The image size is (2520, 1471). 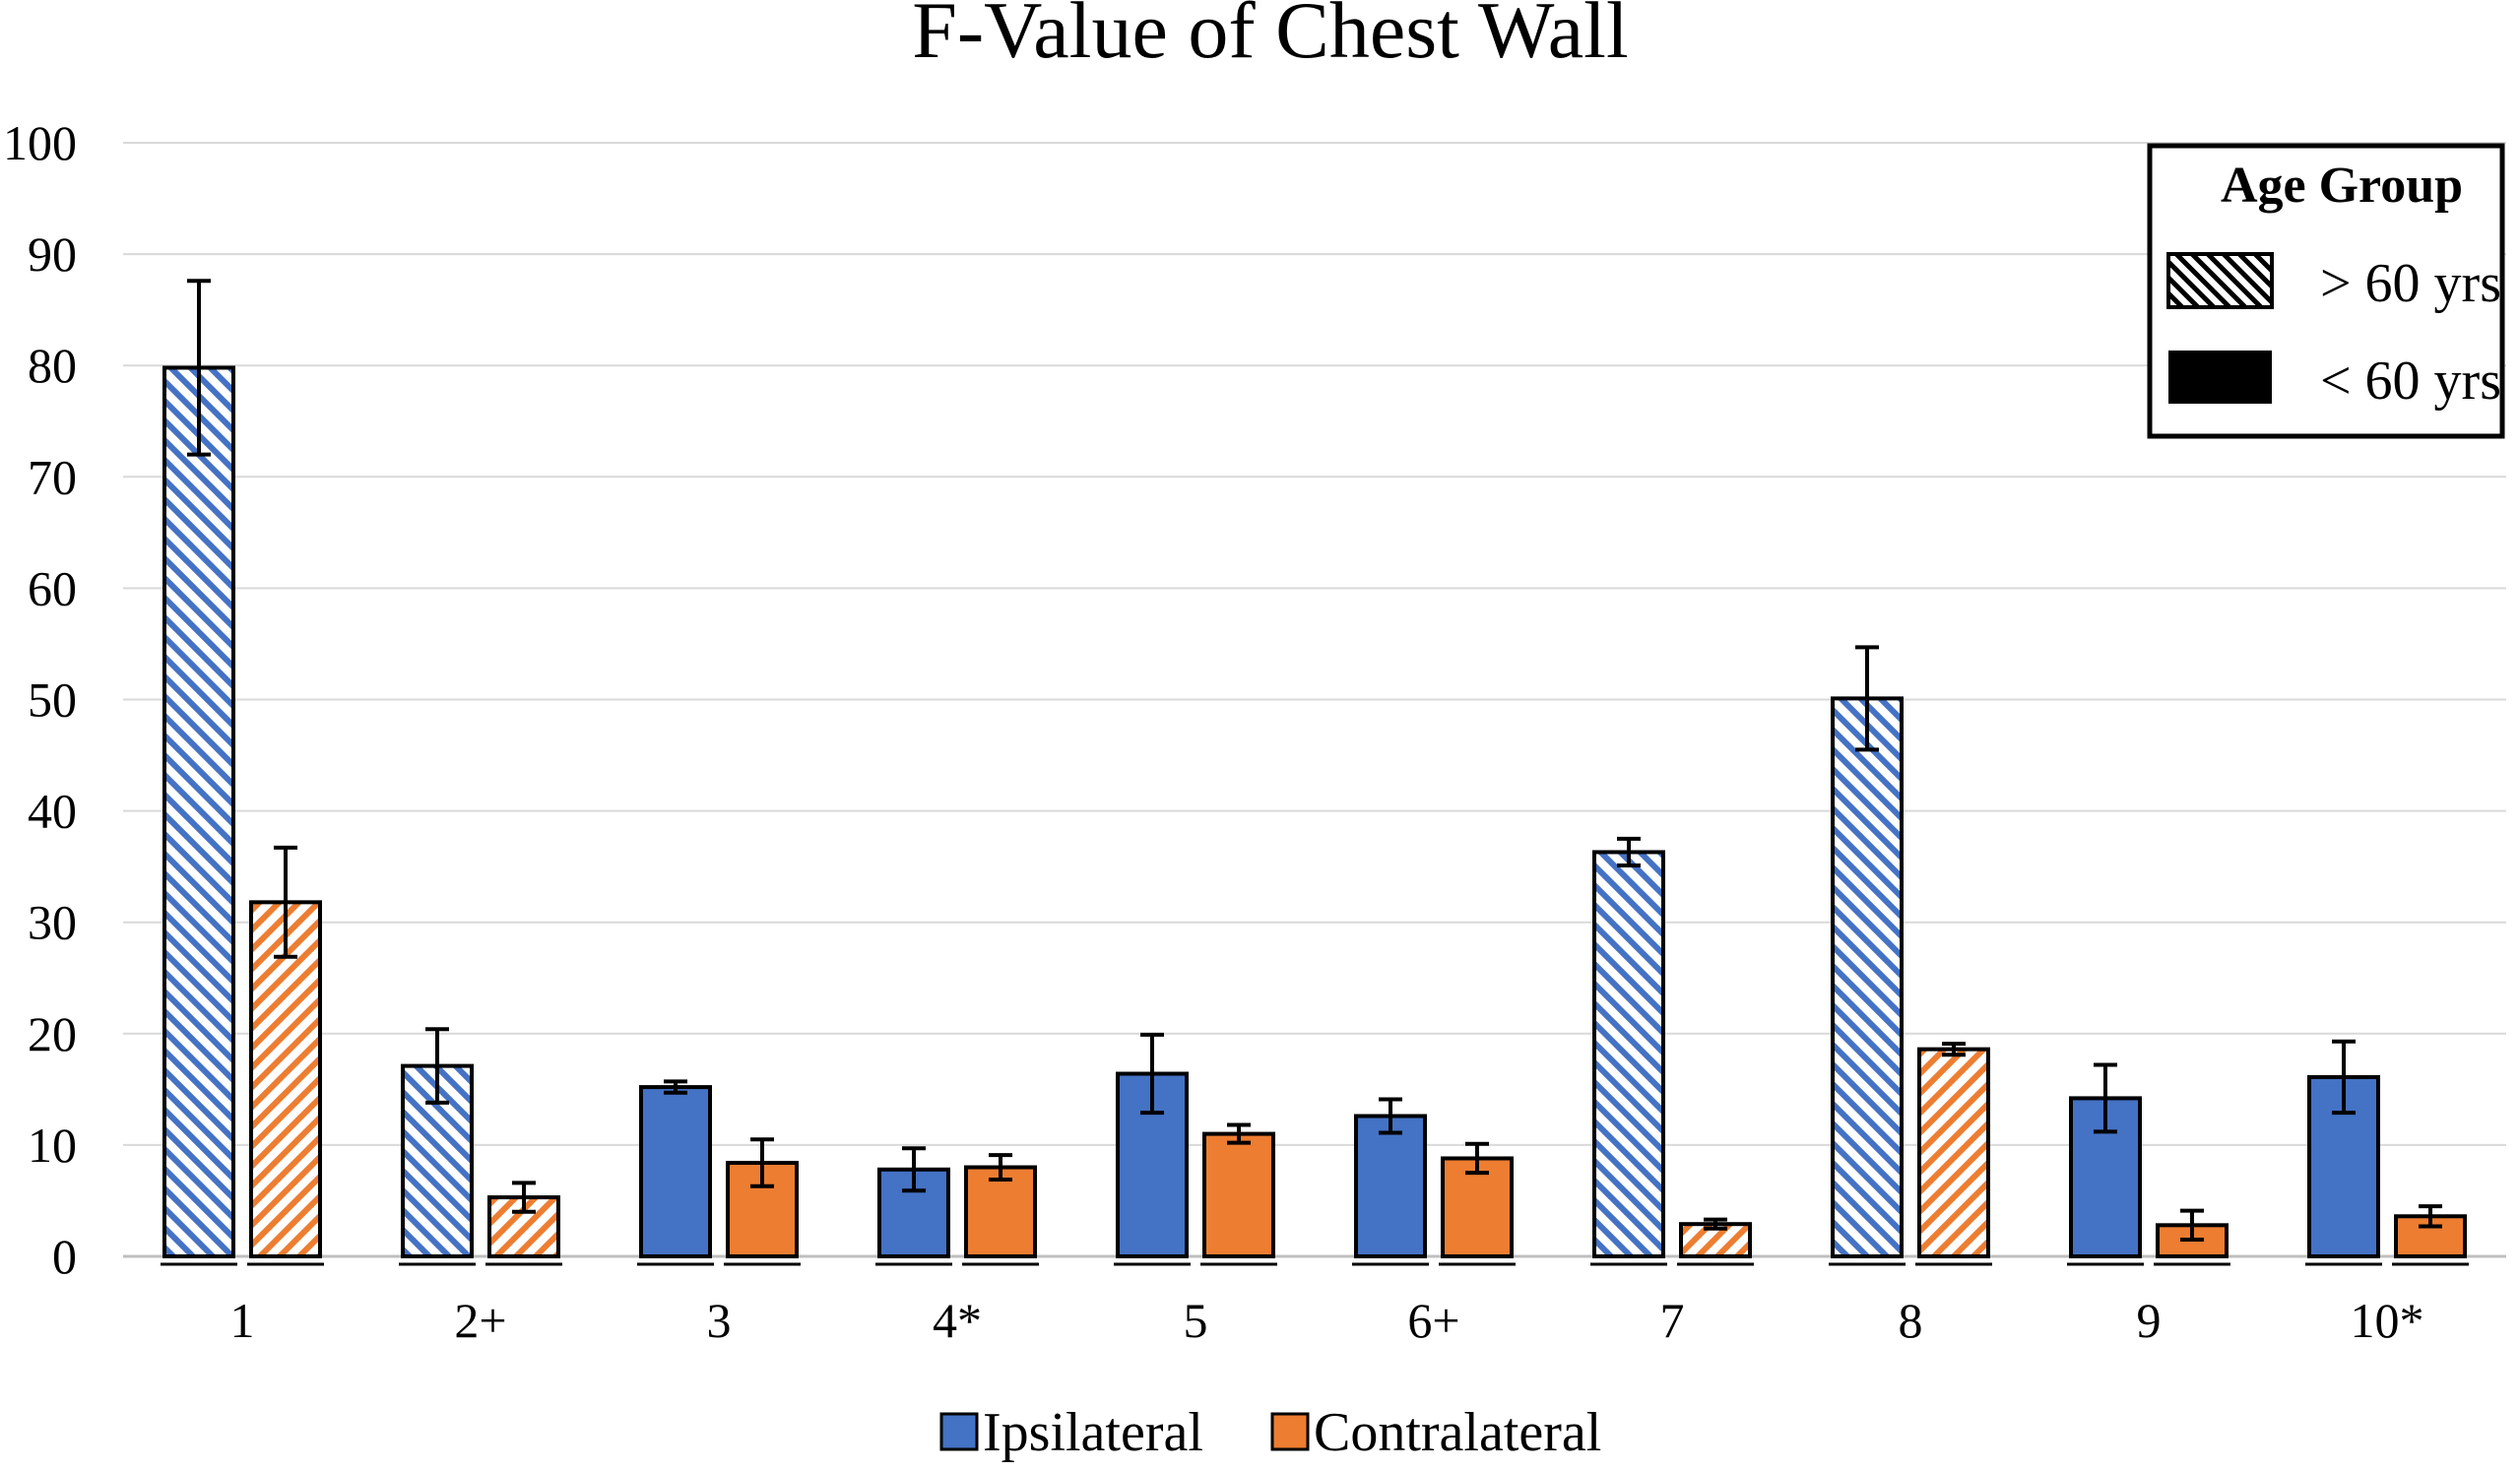 I want to click on series-legend-swatch-contralateral, so click(x=1290, y=1431).